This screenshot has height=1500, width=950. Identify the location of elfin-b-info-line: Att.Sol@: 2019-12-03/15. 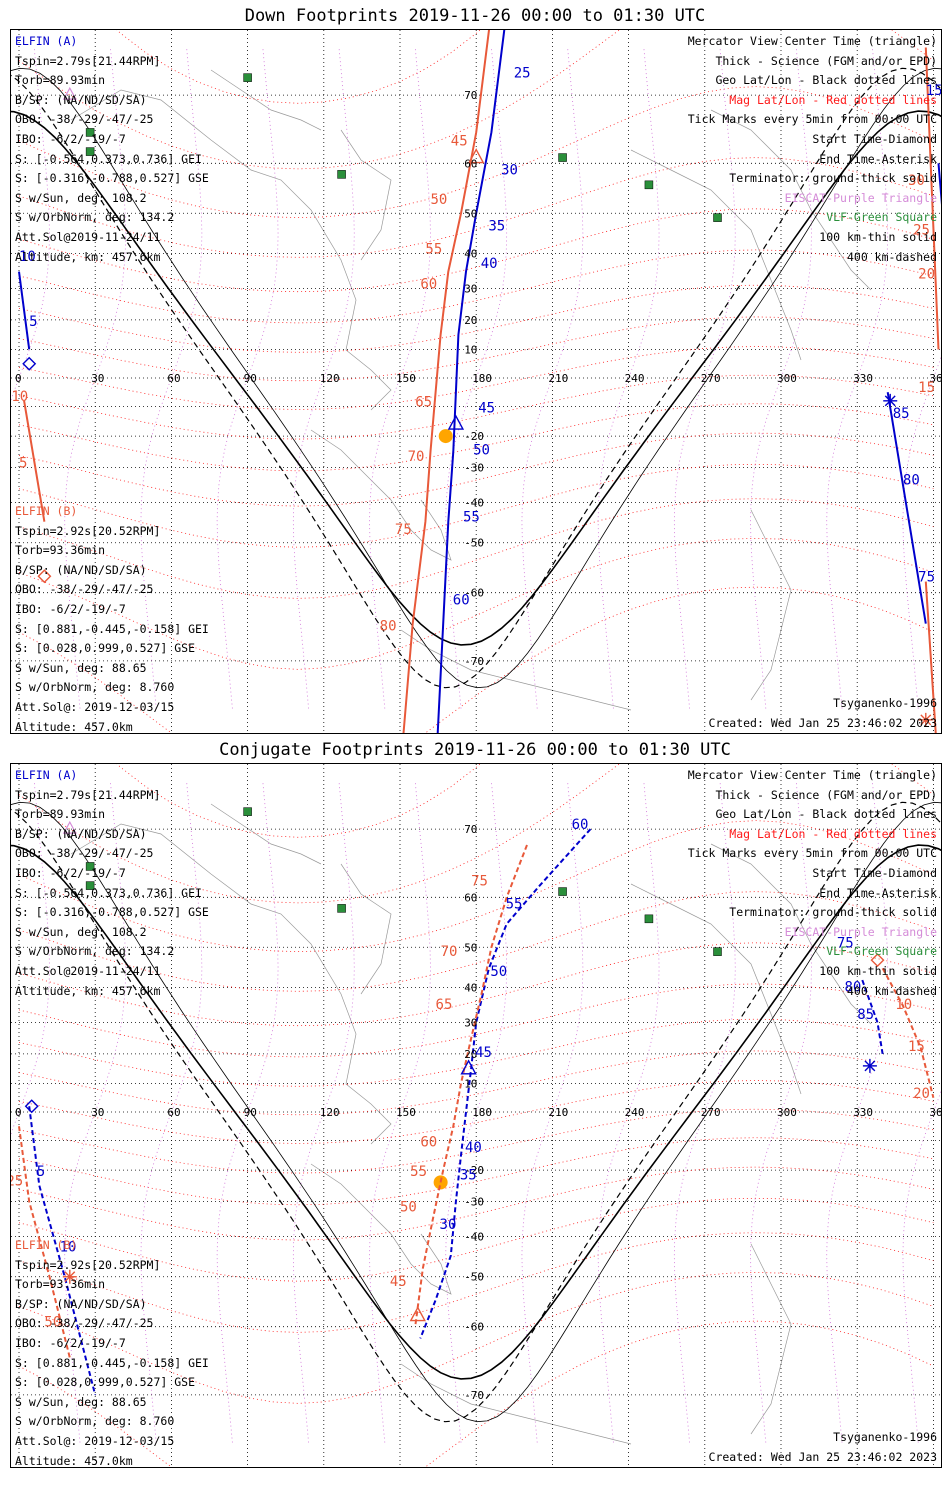
(95, 706).